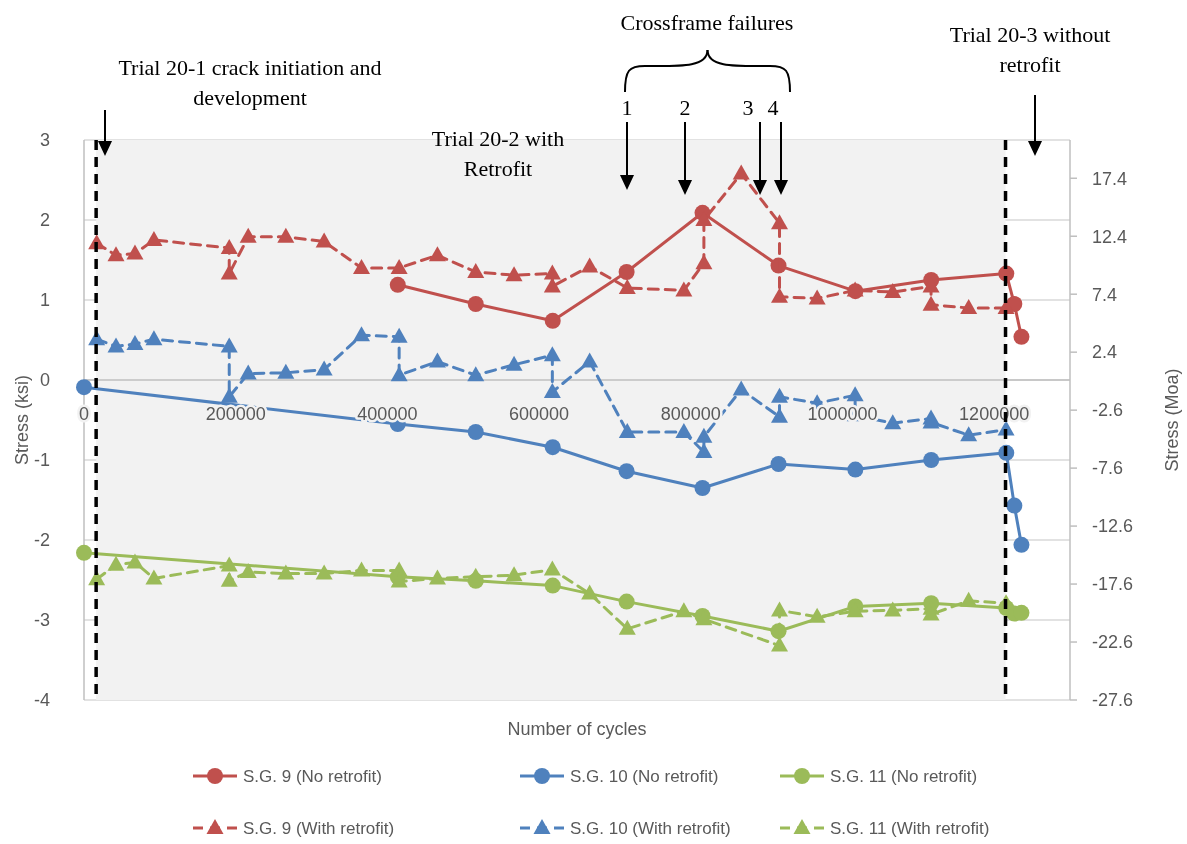 The height and width of the screenshot is (844, 1187). Describe the element at coordinates (650, 828) in the screenshot. I see `legend-label: S.G. 10 (With retrofit)` at that location.